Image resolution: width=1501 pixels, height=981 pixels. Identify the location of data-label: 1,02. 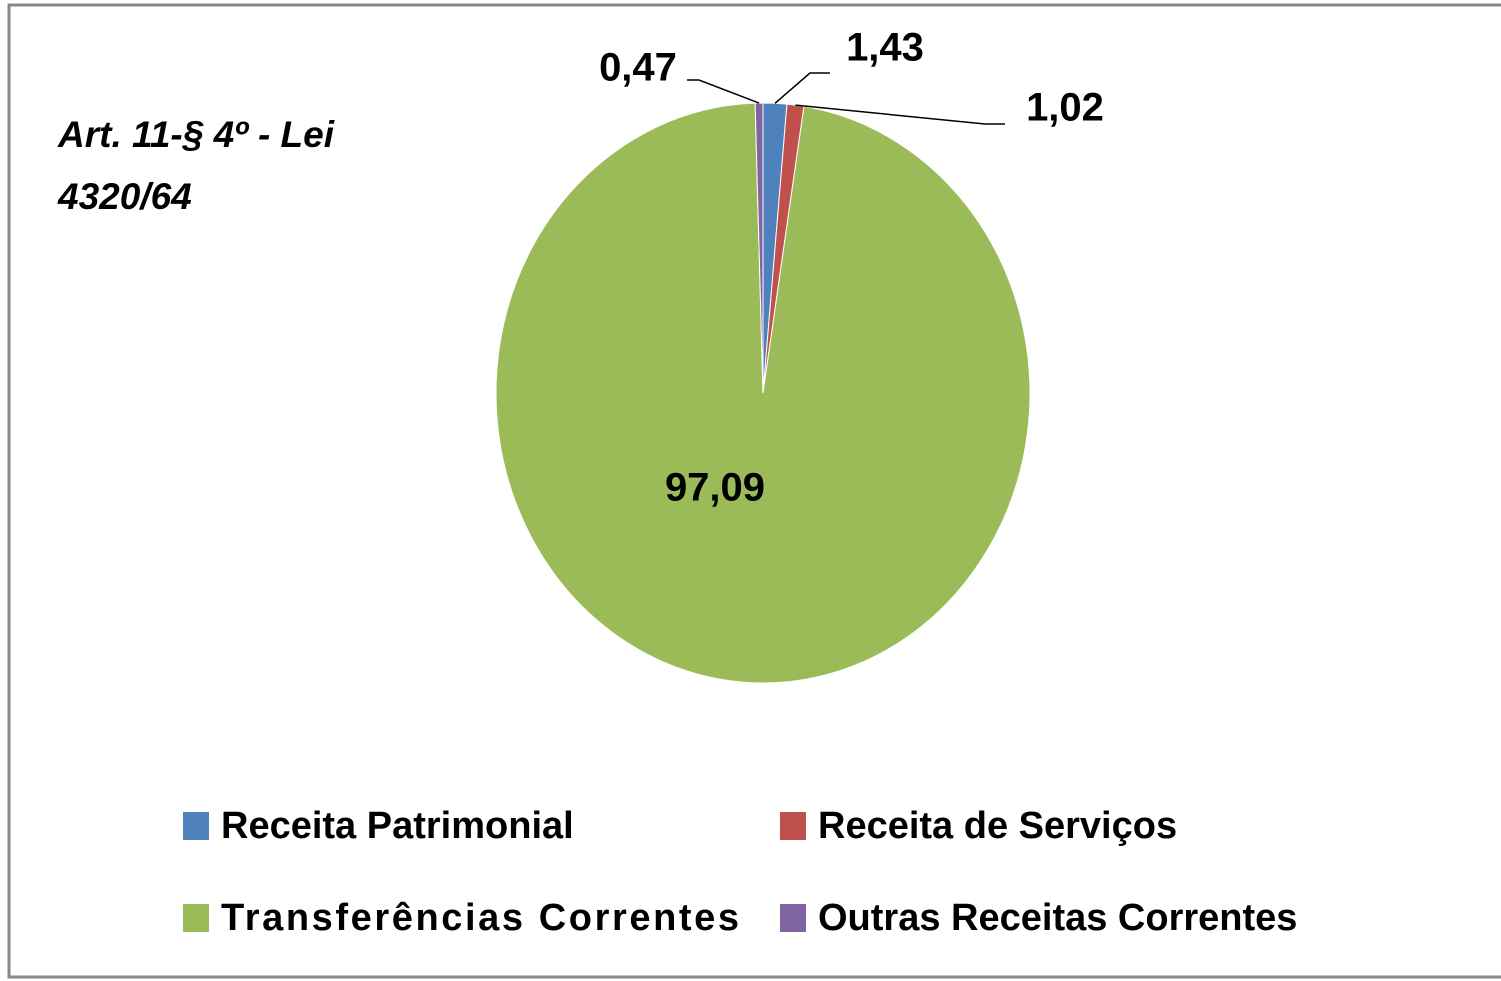
(1065, 108).